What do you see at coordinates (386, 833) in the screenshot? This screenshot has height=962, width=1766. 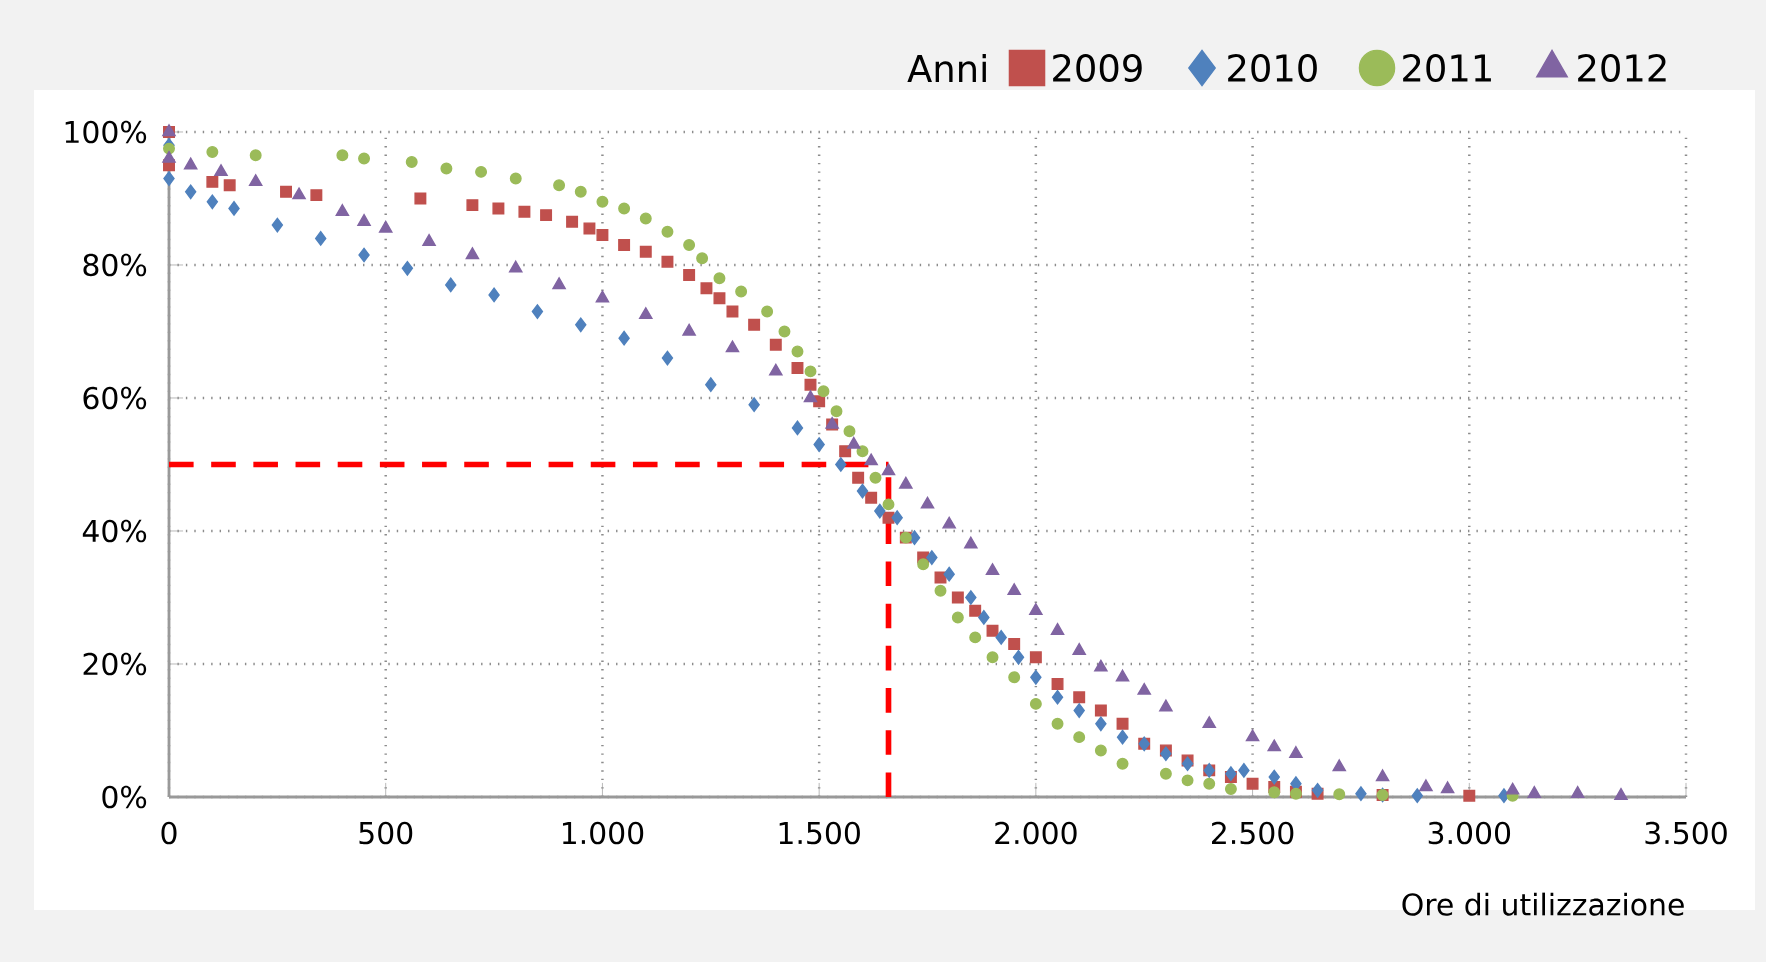 I see `x-tick-label: 500` at bounding box center [386, 833].